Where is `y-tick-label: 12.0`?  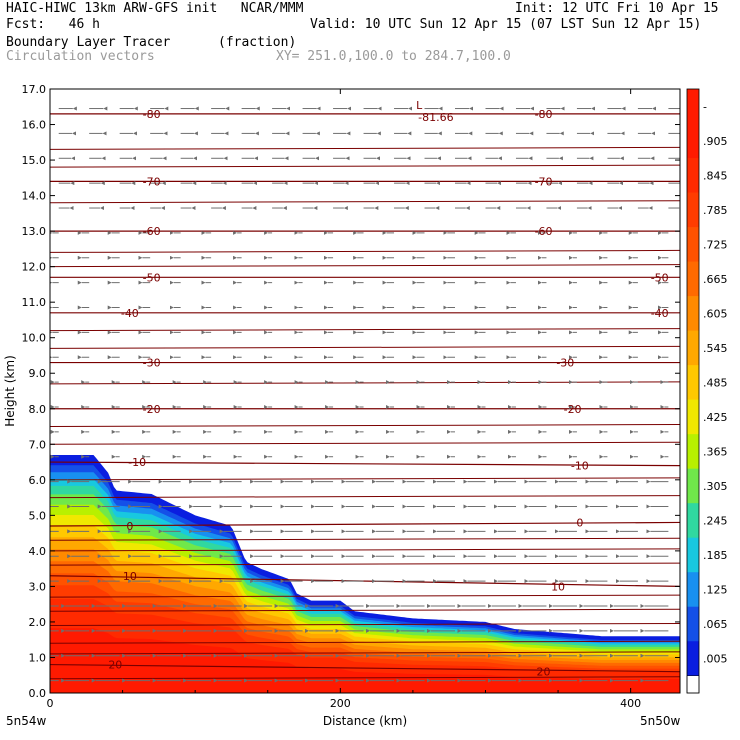 y-tick-label: 12.0 is located at coordinates (34, 267).